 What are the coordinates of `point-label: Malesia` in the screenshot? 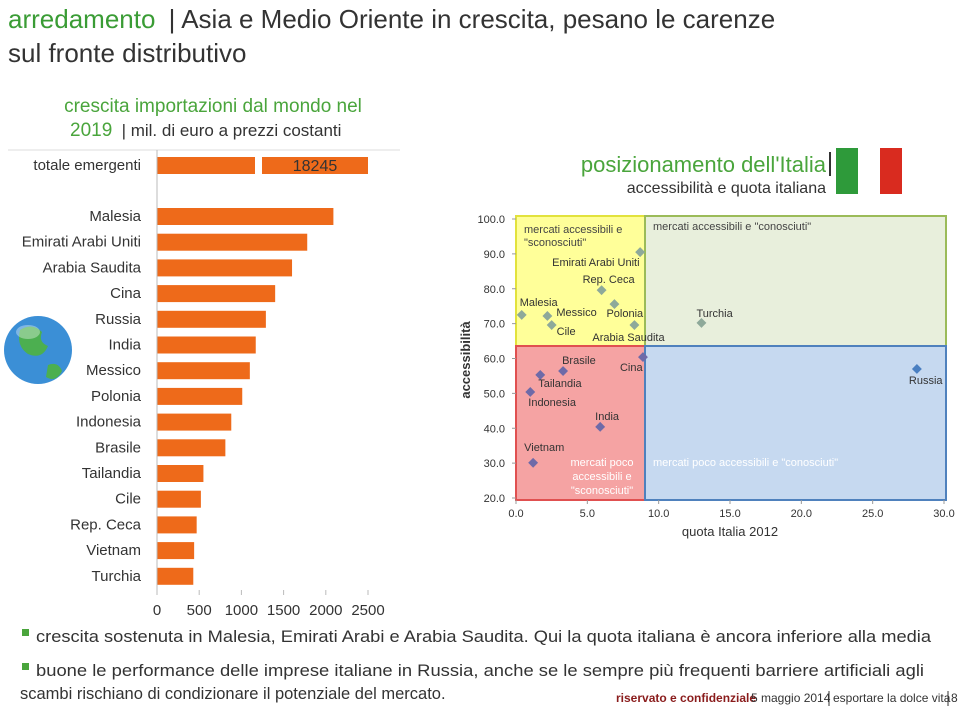 It's located at (539, 303).